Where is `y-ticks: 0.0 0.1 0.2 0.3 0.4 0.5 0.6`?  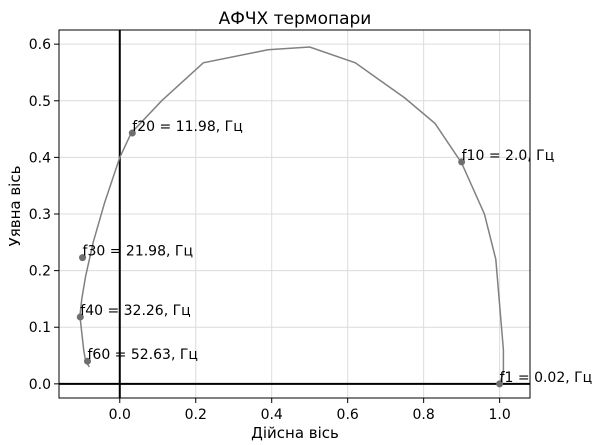 y-ticks: 0.0 0.1 0.2 0.3 0.4 0.5 0.6 is located at coordinates (44, 215).